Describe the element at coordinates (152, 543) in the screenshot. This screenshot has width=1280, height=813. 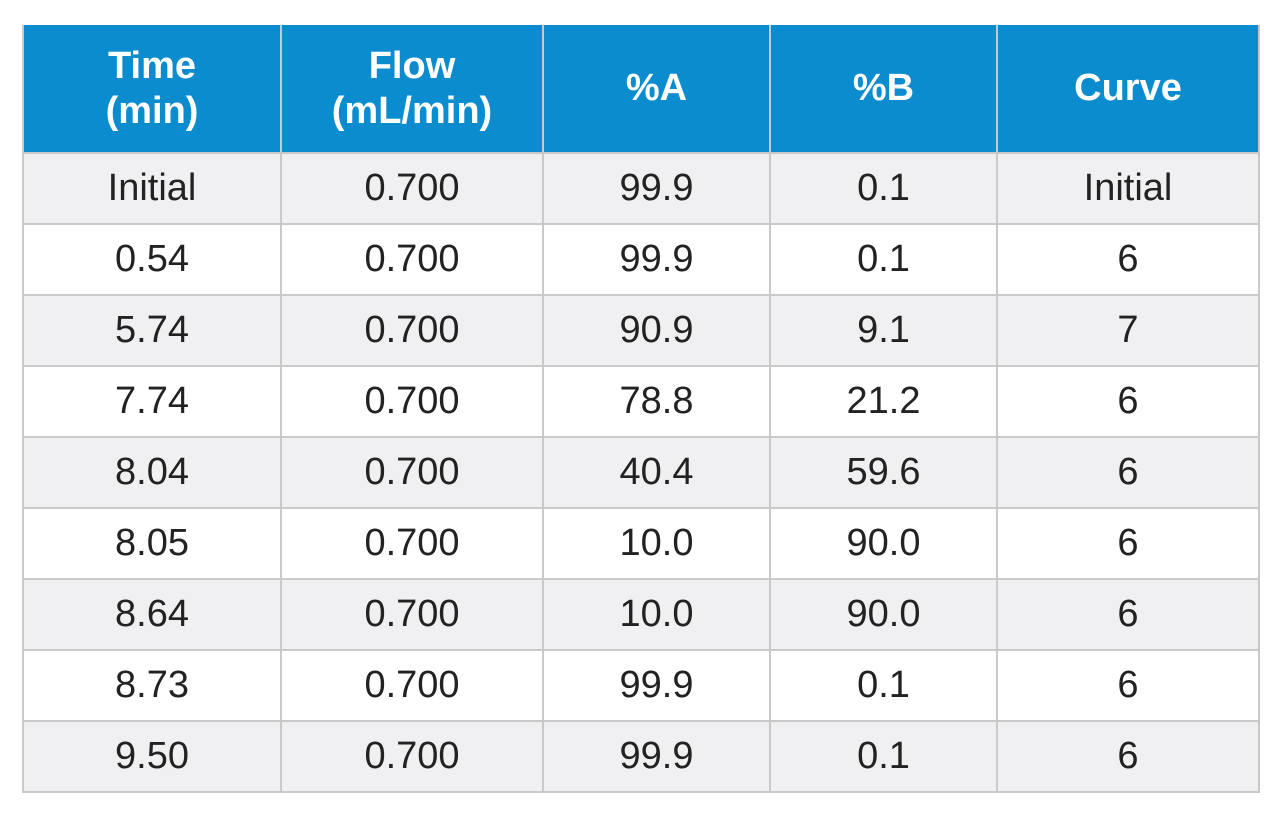
I see `cell-time: 8.05` at that location.